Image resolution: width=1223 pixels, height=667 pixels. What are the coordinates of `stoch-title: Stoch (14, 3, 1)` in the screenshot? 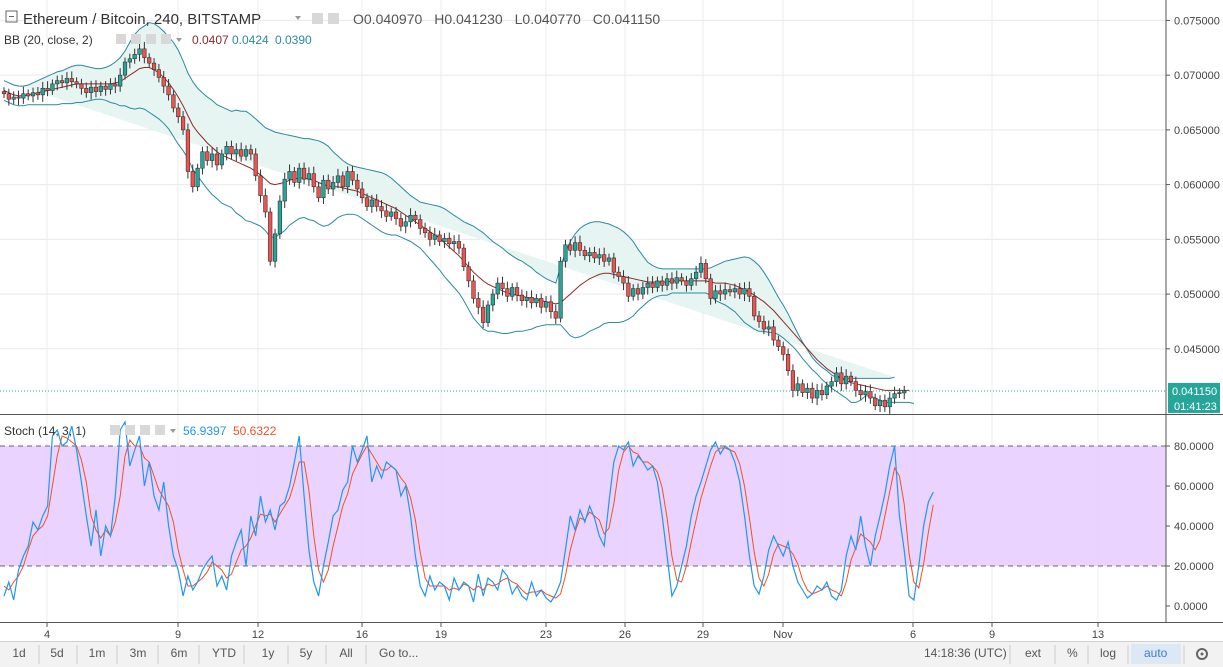 It's located at (45, 431).